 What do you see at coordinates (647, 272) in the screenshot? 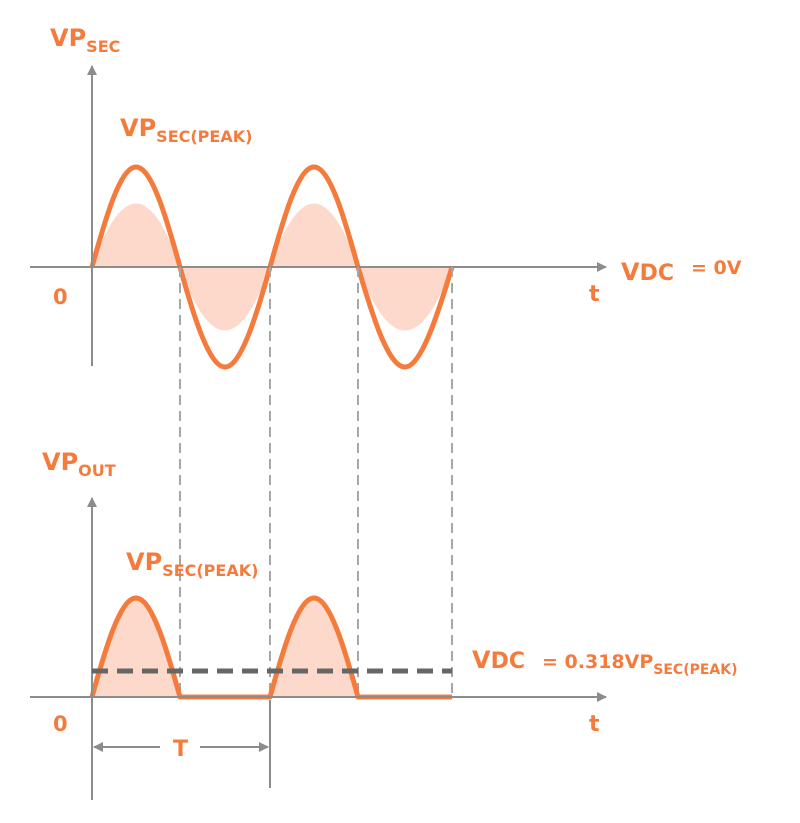
I see `top-vdc-label: VDC` at bounding box center [647, 272].